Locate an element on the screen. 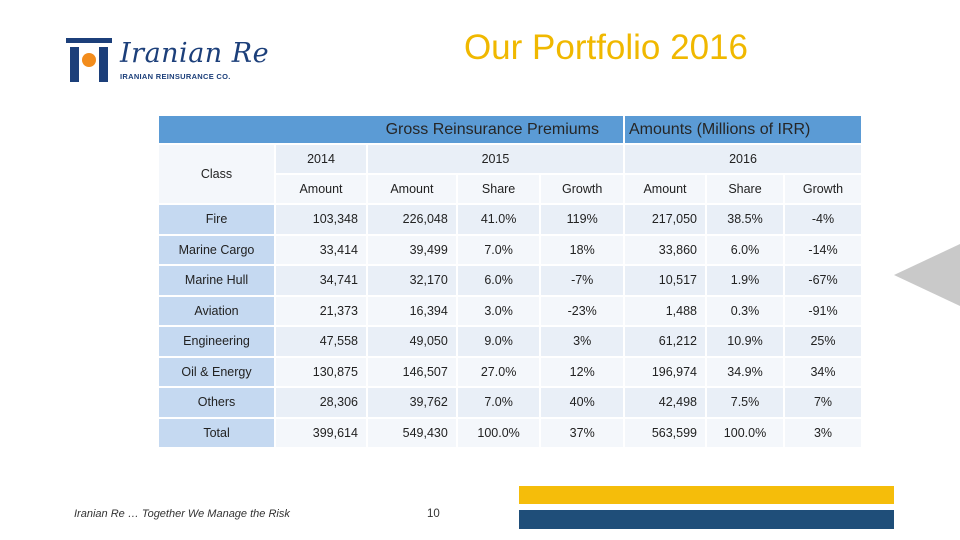  col-growth-2016: Growth is located at coordinates (823, 189).